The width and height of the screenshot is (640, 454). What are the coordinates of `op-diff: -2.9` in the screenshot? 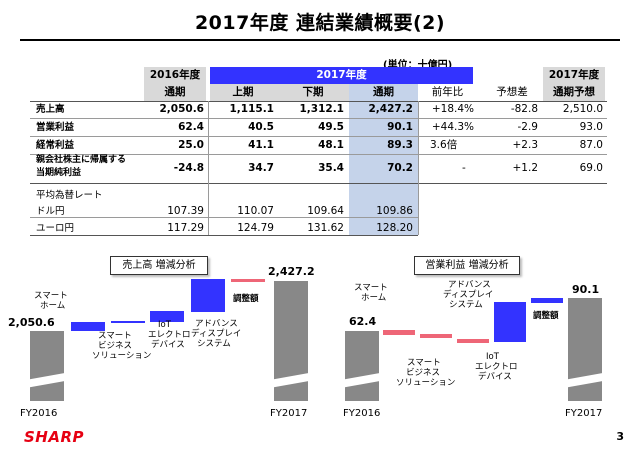 It's located at (528, 127).